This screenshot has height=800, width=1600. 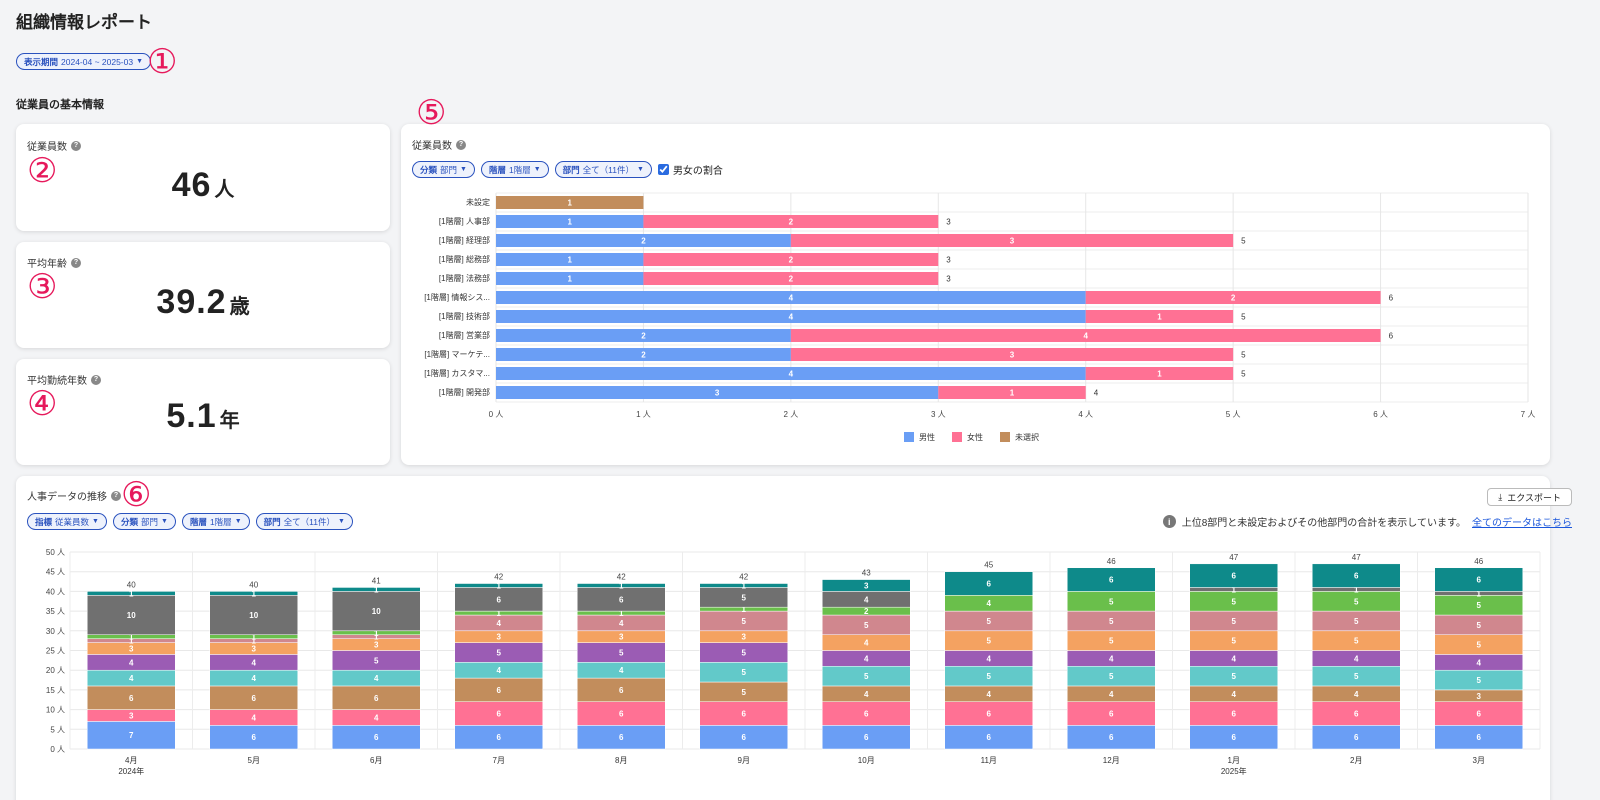 What do you see at coordinates (97, 61) in the screenshot?
I see `period-filter-value: 2024-04 ~ 2025-03` at bounding box center [97, 61].